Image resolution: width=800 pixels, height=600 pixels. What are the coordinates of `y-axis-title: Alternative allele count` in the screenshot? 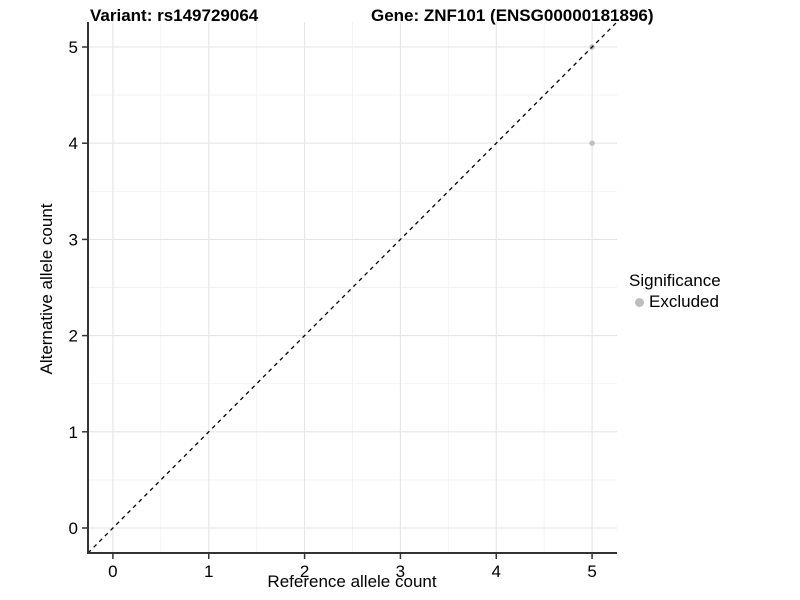 It's located at (46, 289).